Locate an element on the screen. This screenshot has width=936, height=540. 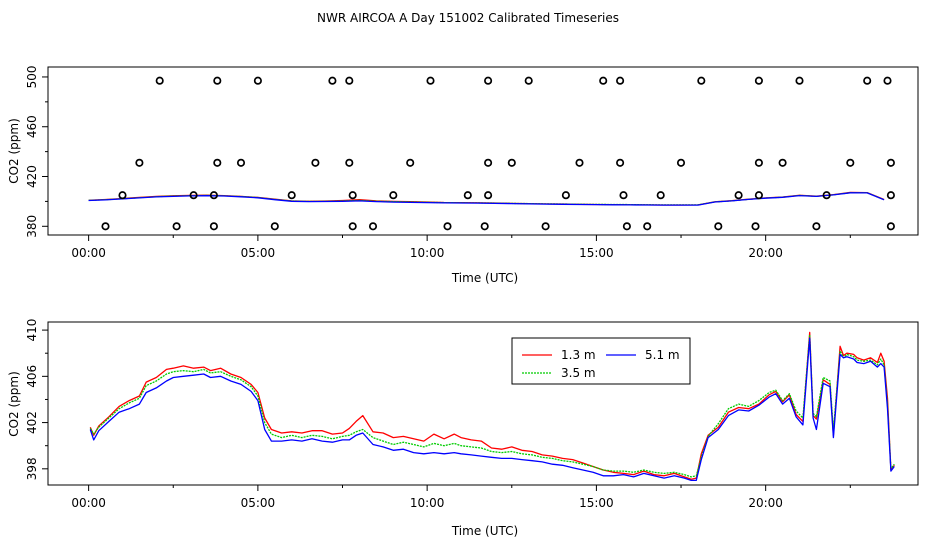
bottom-x-tick-label: 15:00 is located at coordinates (596, 503).